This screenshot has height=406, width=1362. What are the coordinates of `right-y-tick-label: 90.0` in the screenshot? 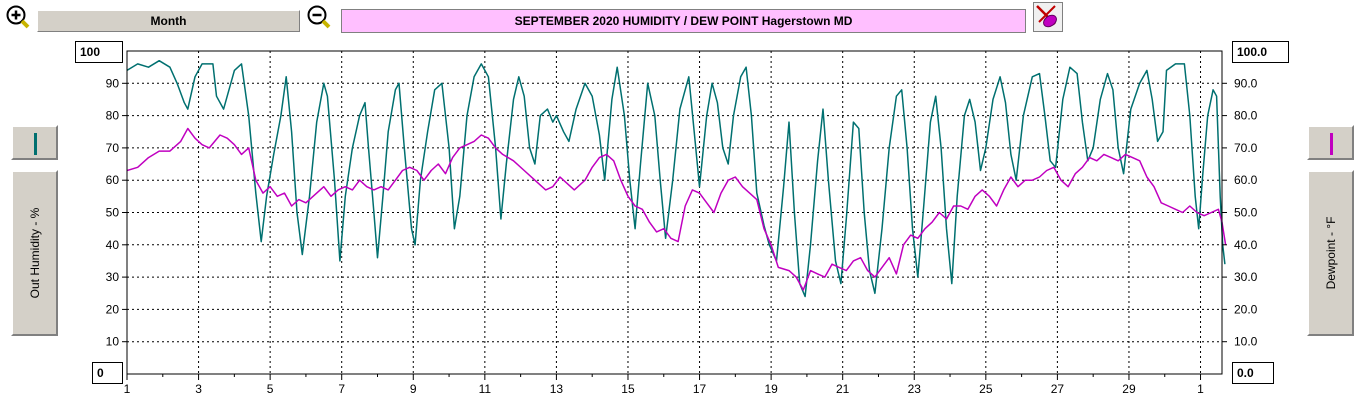 It's located at (1246, 83).